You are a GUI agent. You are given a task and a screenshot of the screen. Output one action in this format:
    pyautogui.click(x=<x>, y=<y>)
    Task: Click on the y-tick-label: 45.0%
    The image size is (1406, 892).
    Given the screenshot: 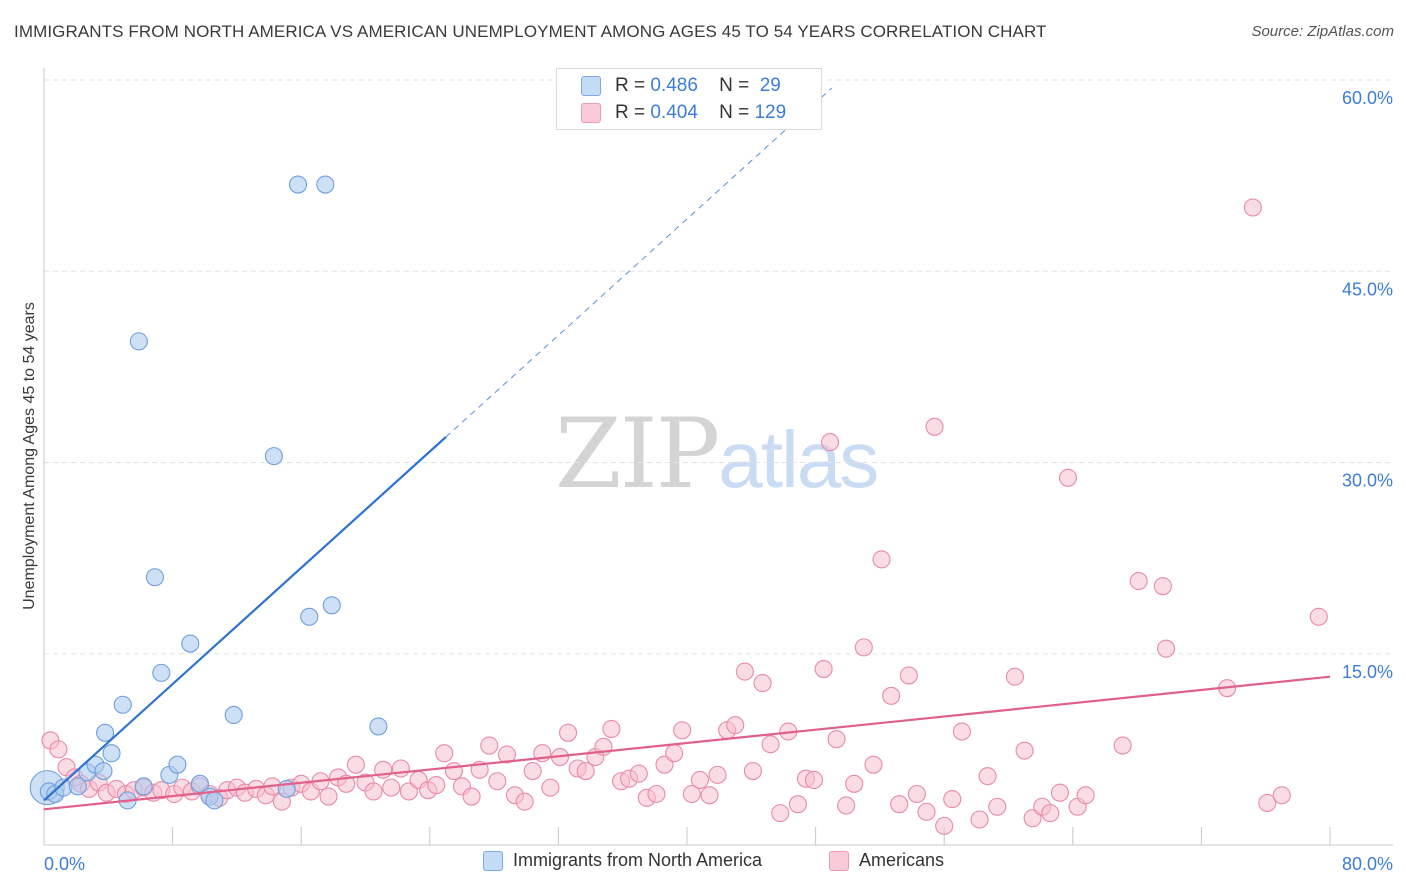 What is the action you would take?
    pyautogui.click(x=1367, y=289)
    